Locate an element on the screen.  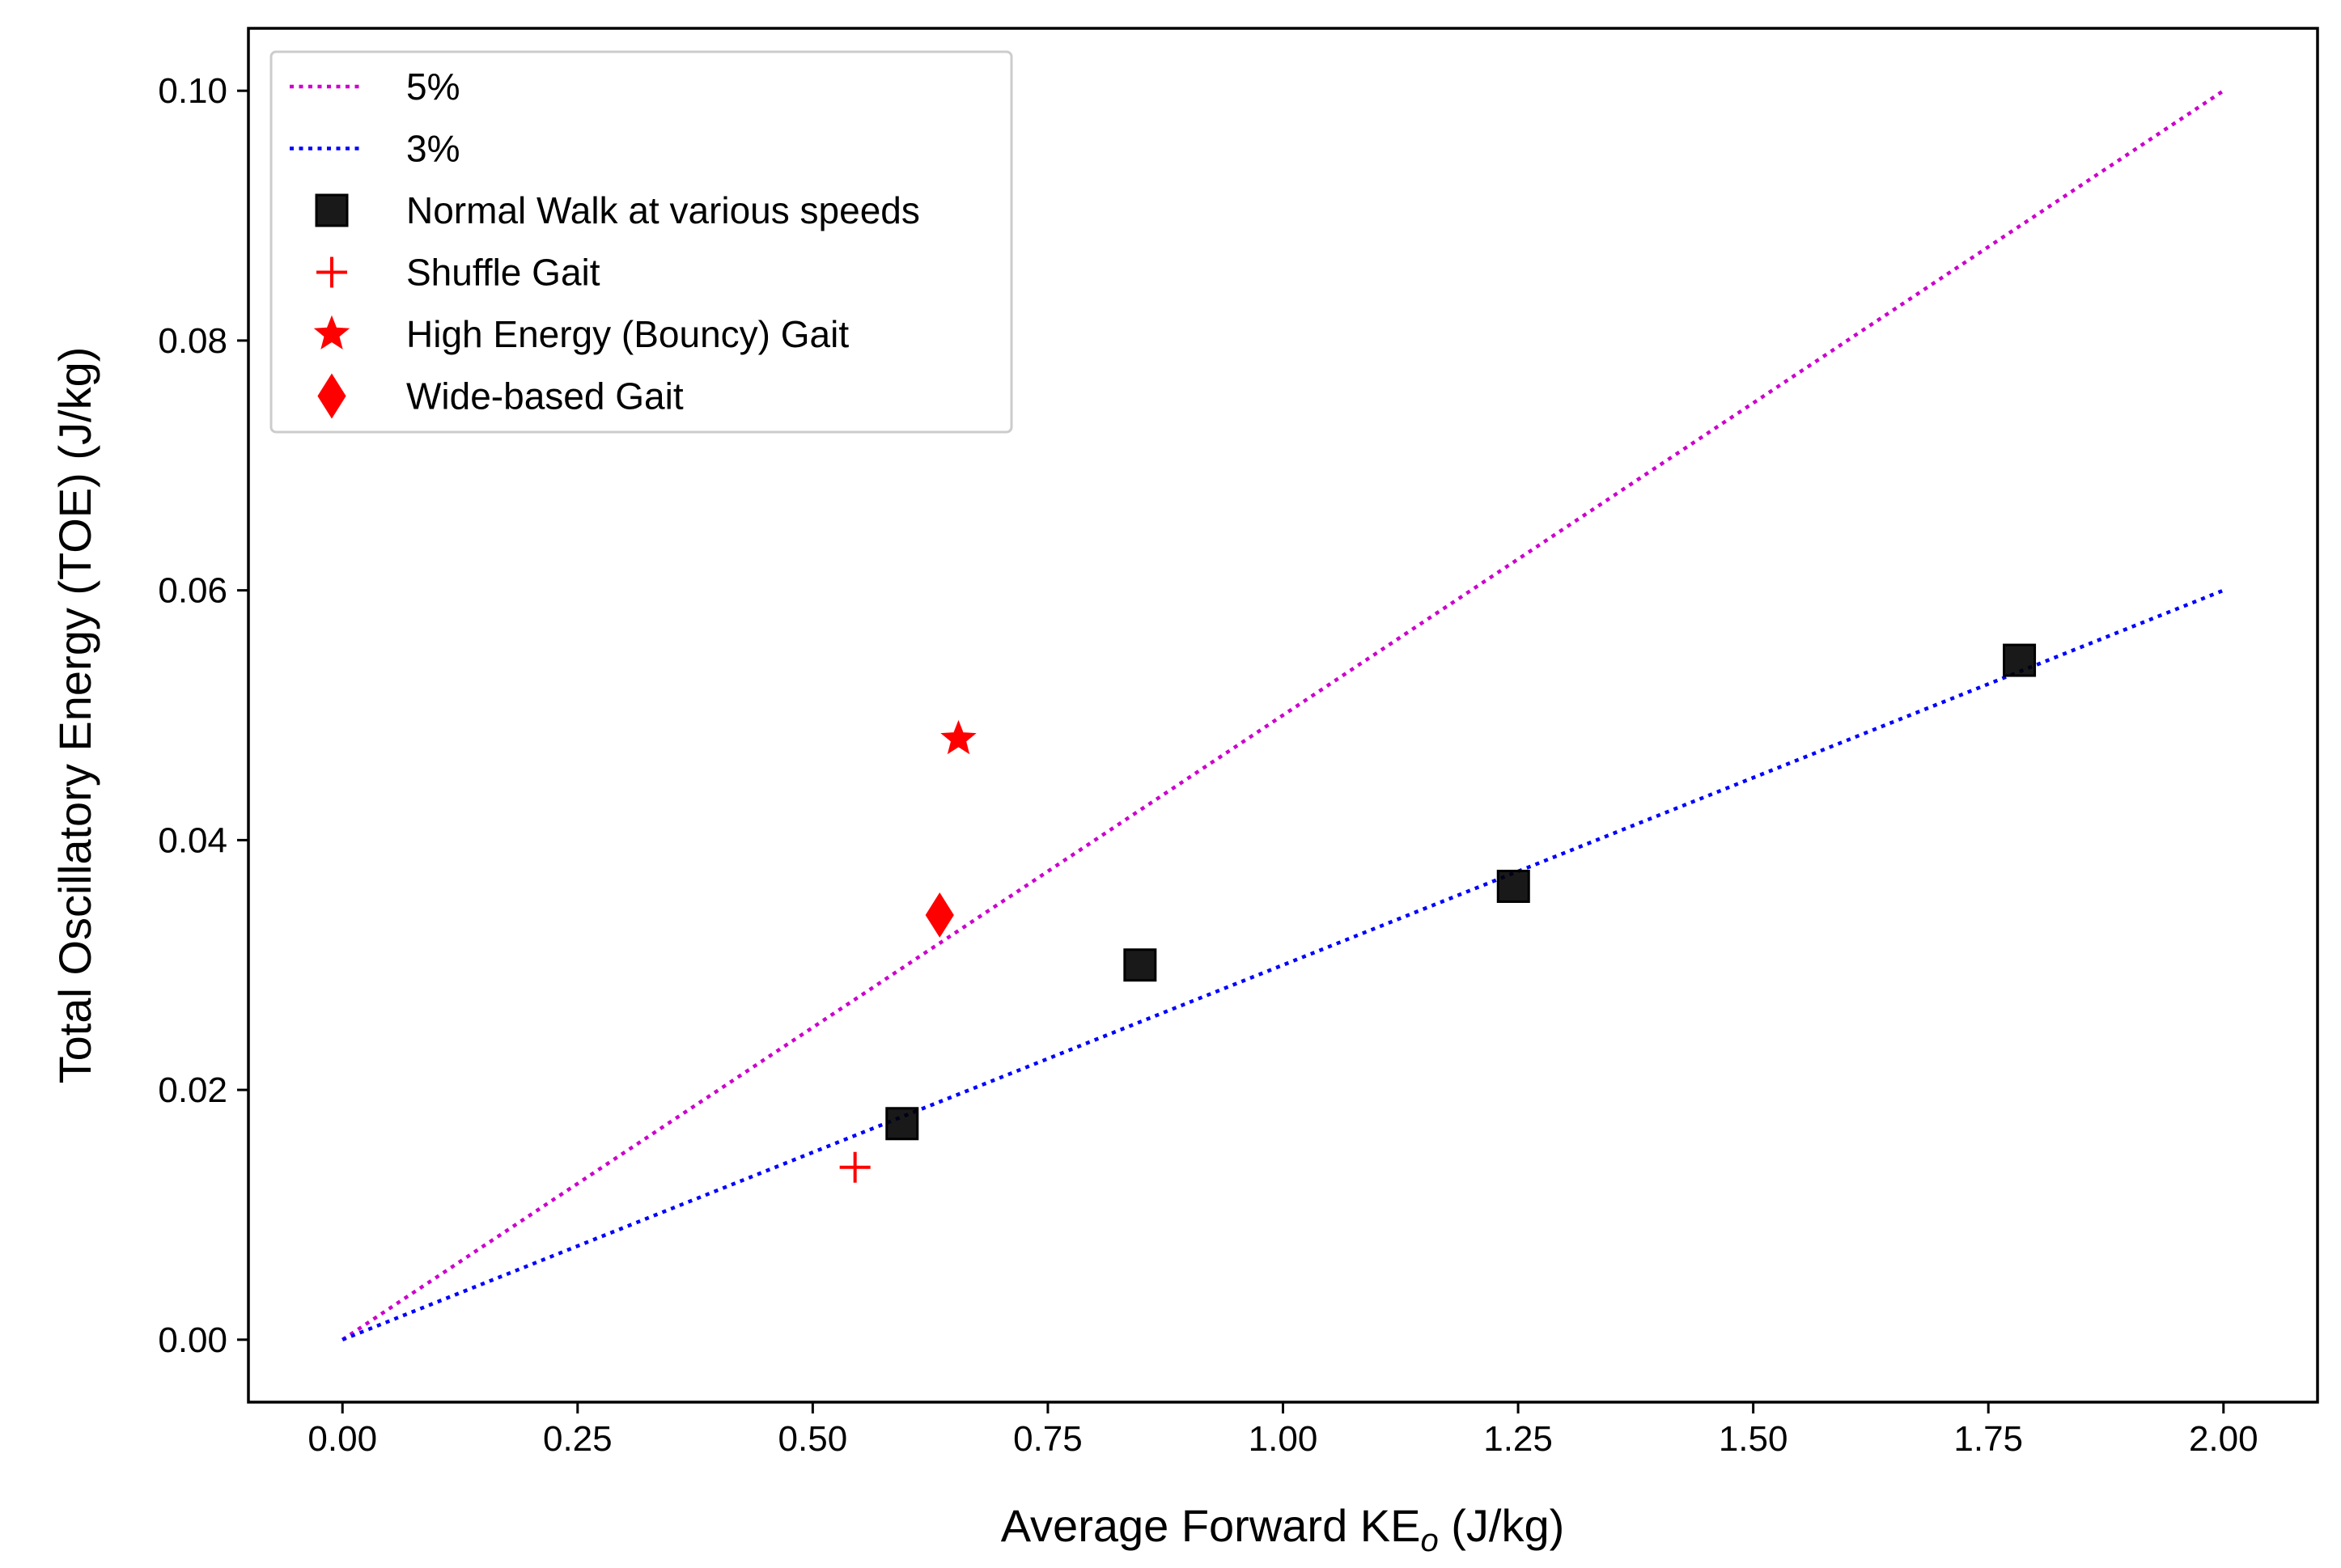
legend-label-wide-based-gait: Wide-based Gait is located at coordinates (545, 396).